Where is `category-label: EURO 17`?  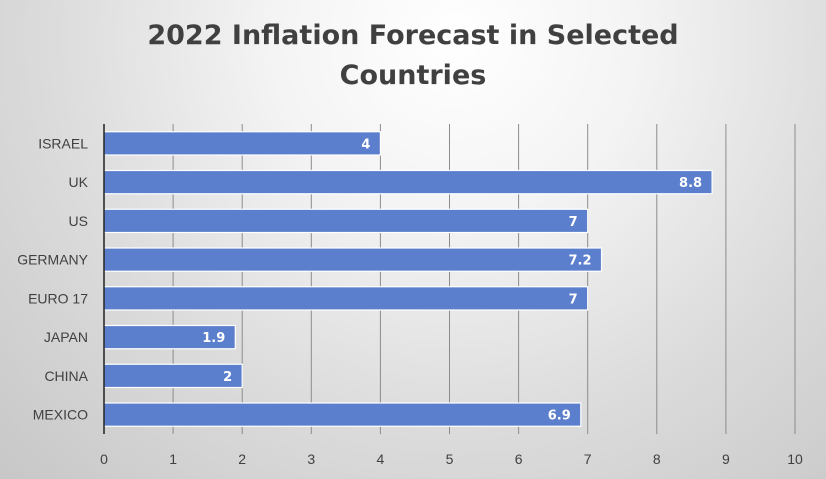 category-label: EURO 17 is located at coordinates (58, 298).